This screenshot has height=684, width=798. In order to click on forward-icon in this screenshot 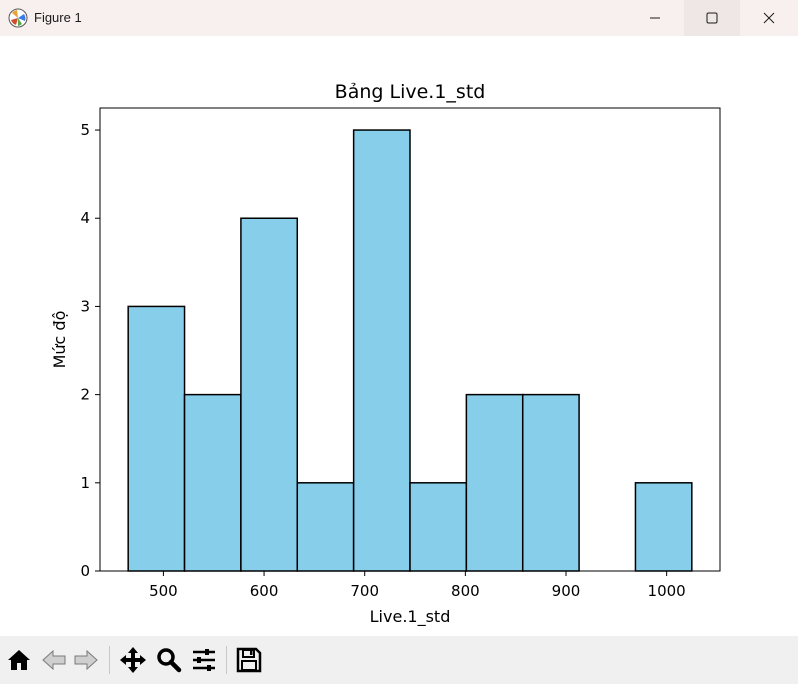, I will do `click(86, 660)`.